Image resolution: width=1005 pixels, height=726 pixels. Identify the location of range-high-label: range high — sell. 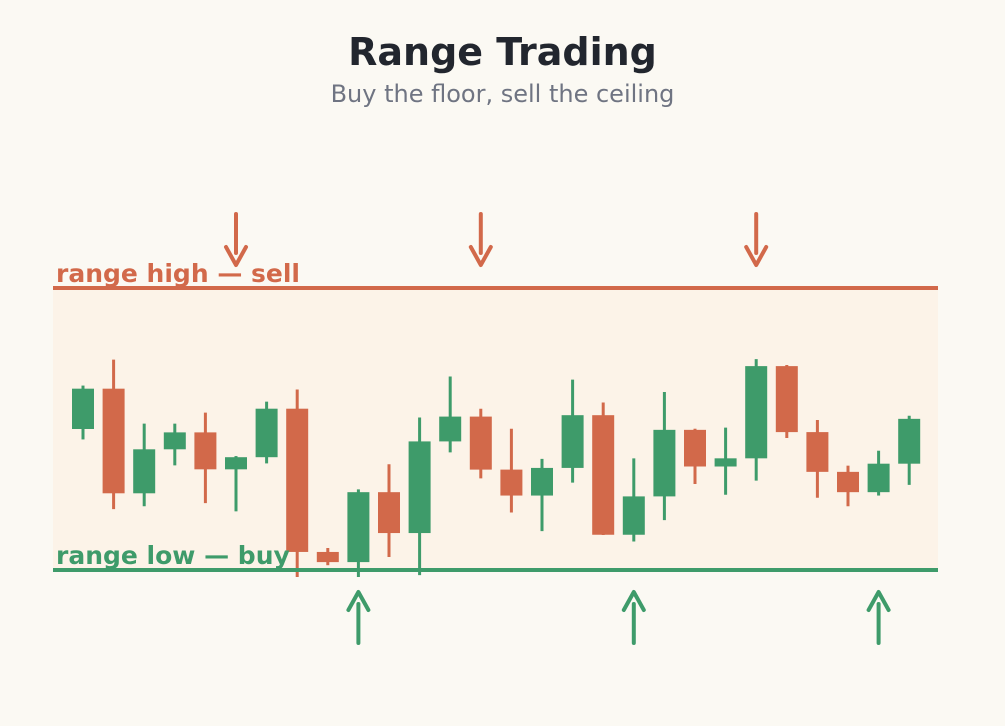
(178, 273).